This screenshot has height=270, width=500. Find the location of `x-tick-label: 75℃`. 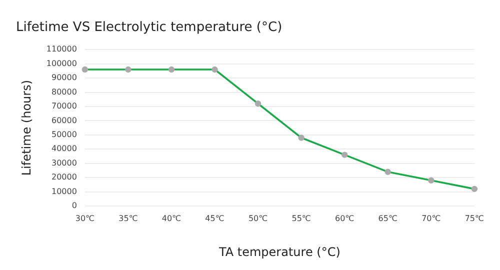

x-tick-label: 75℃ is located at coordinates (474, 218).